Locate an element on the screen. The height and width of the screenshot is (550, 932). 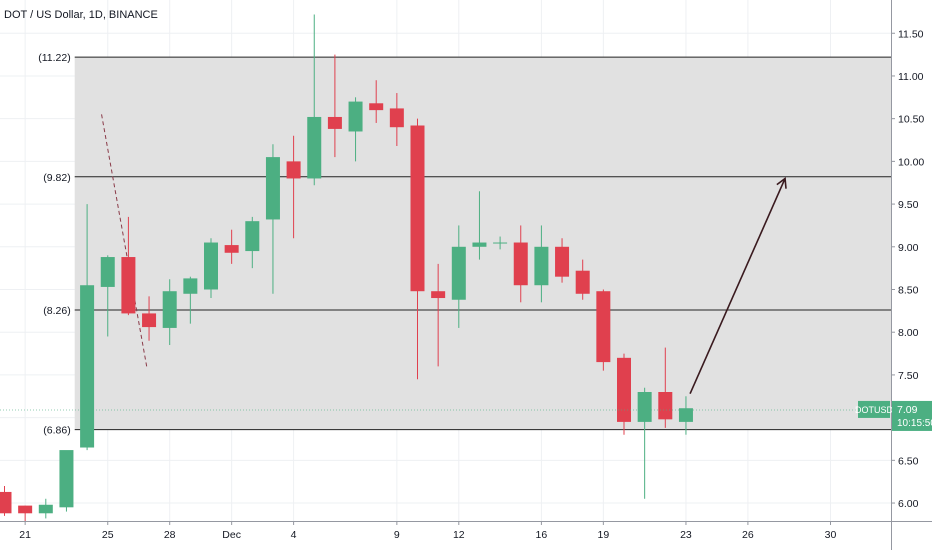
y-tick-label: 10.50 is located at coordinates (911, 120).